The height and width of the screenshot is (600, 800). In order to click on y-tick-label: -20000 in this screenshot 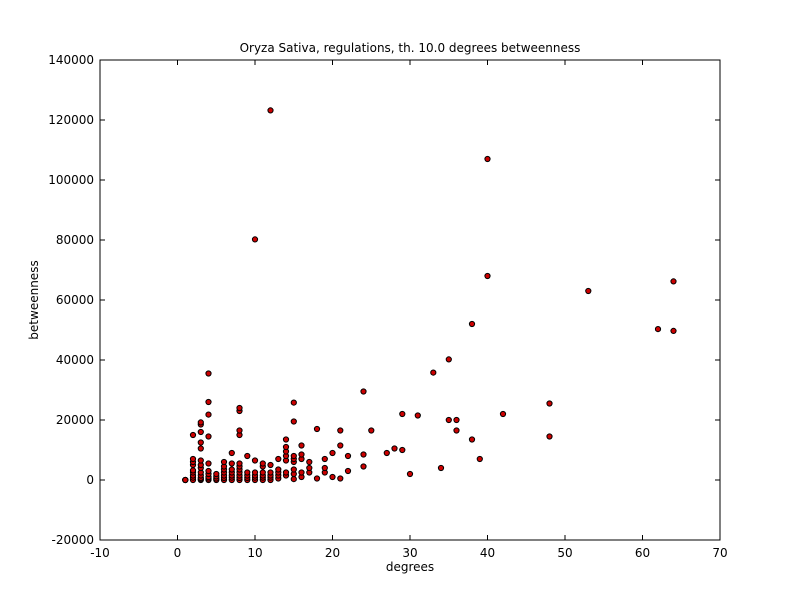, I will do `click(72, 540)`.